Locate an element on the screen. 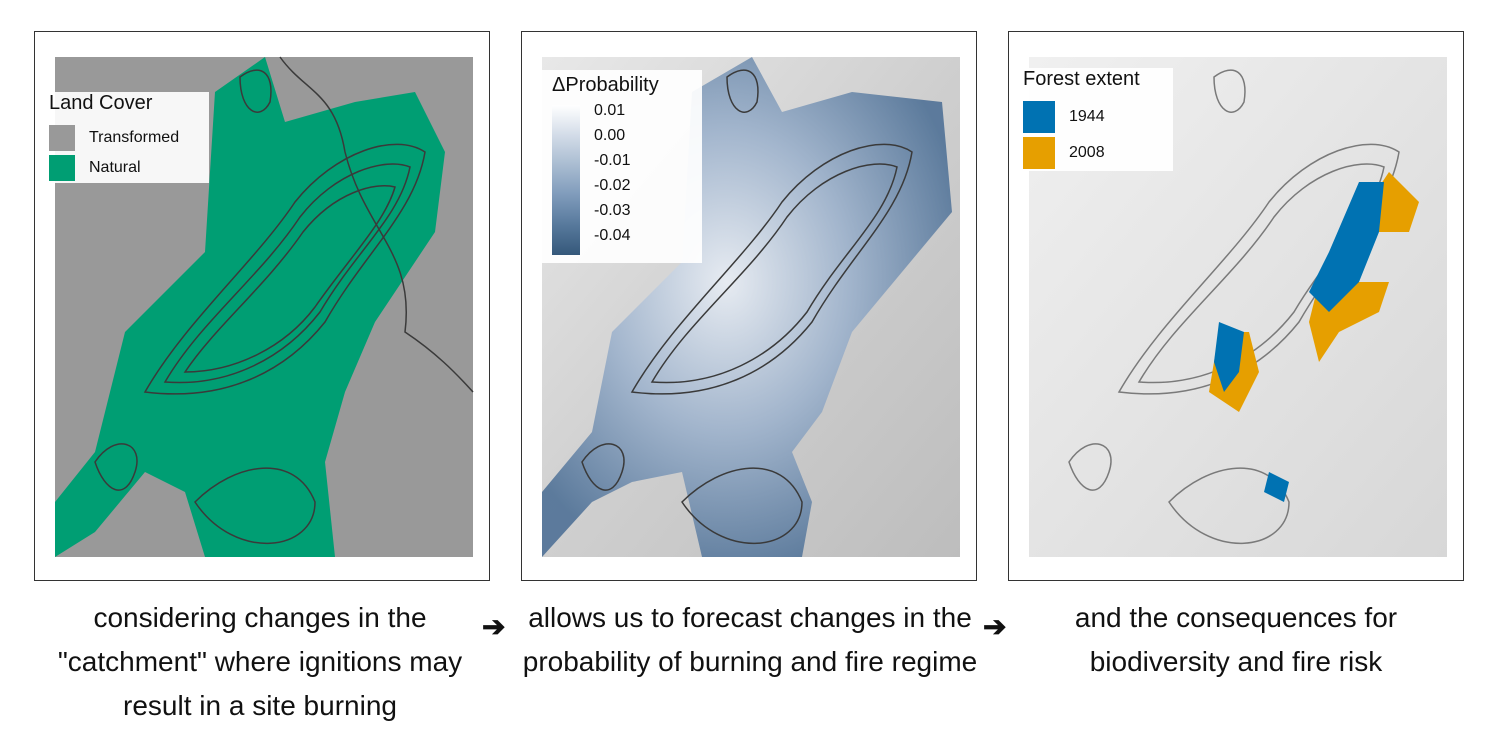  legend-title: Forest extent is located at coordinates (1081, 79).